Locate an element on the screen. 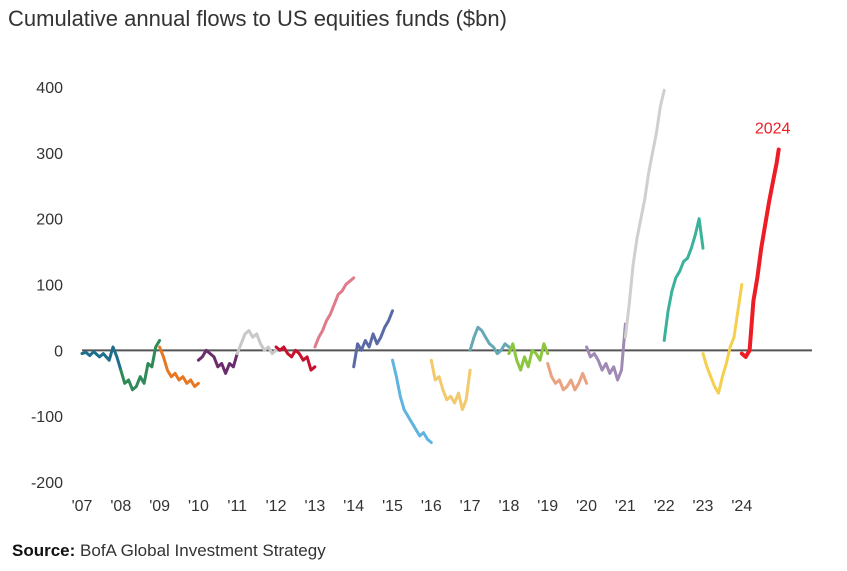  x-tick-label: '18 is located at coordinates (508, 506).